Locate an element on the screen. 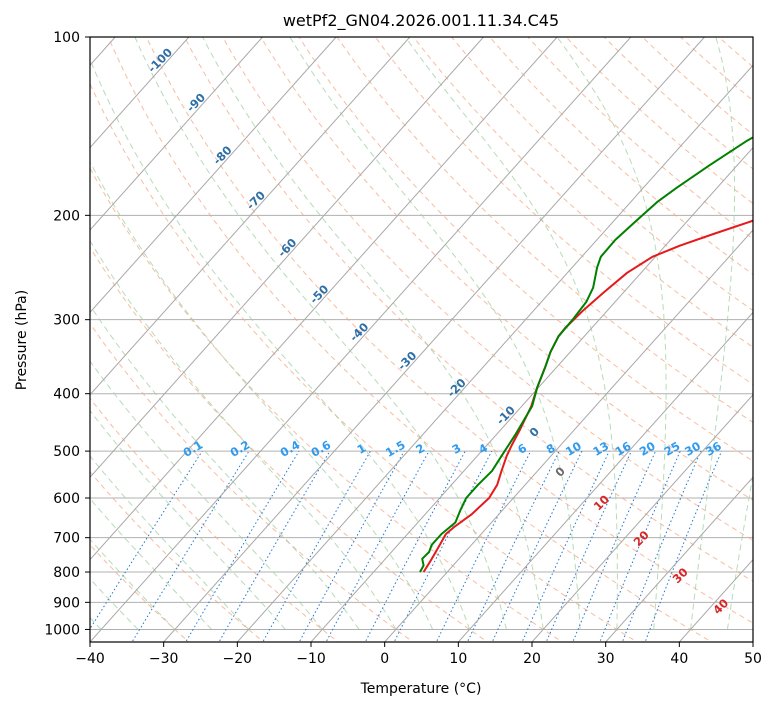 This screenshot has height=708, width=775. mixing-ratio-label: 2 is located at coordinates (420, 449).